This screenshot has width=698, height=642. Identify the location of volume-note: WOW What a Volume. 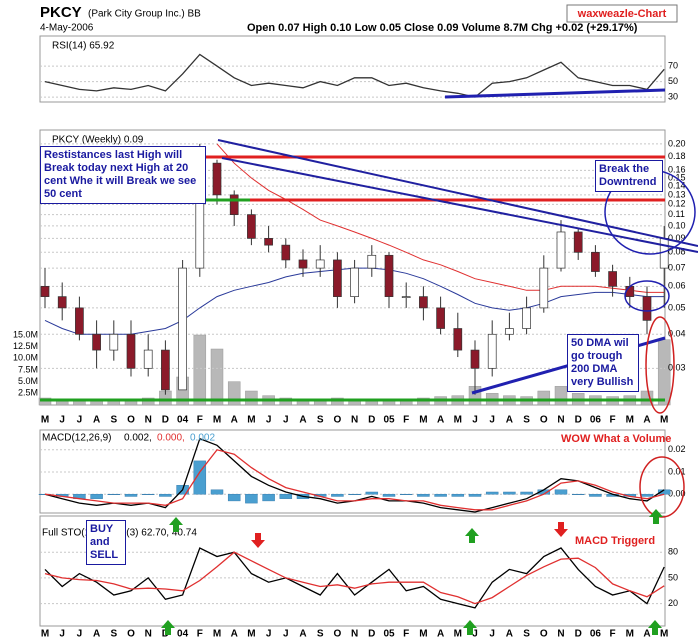
(616, 439).